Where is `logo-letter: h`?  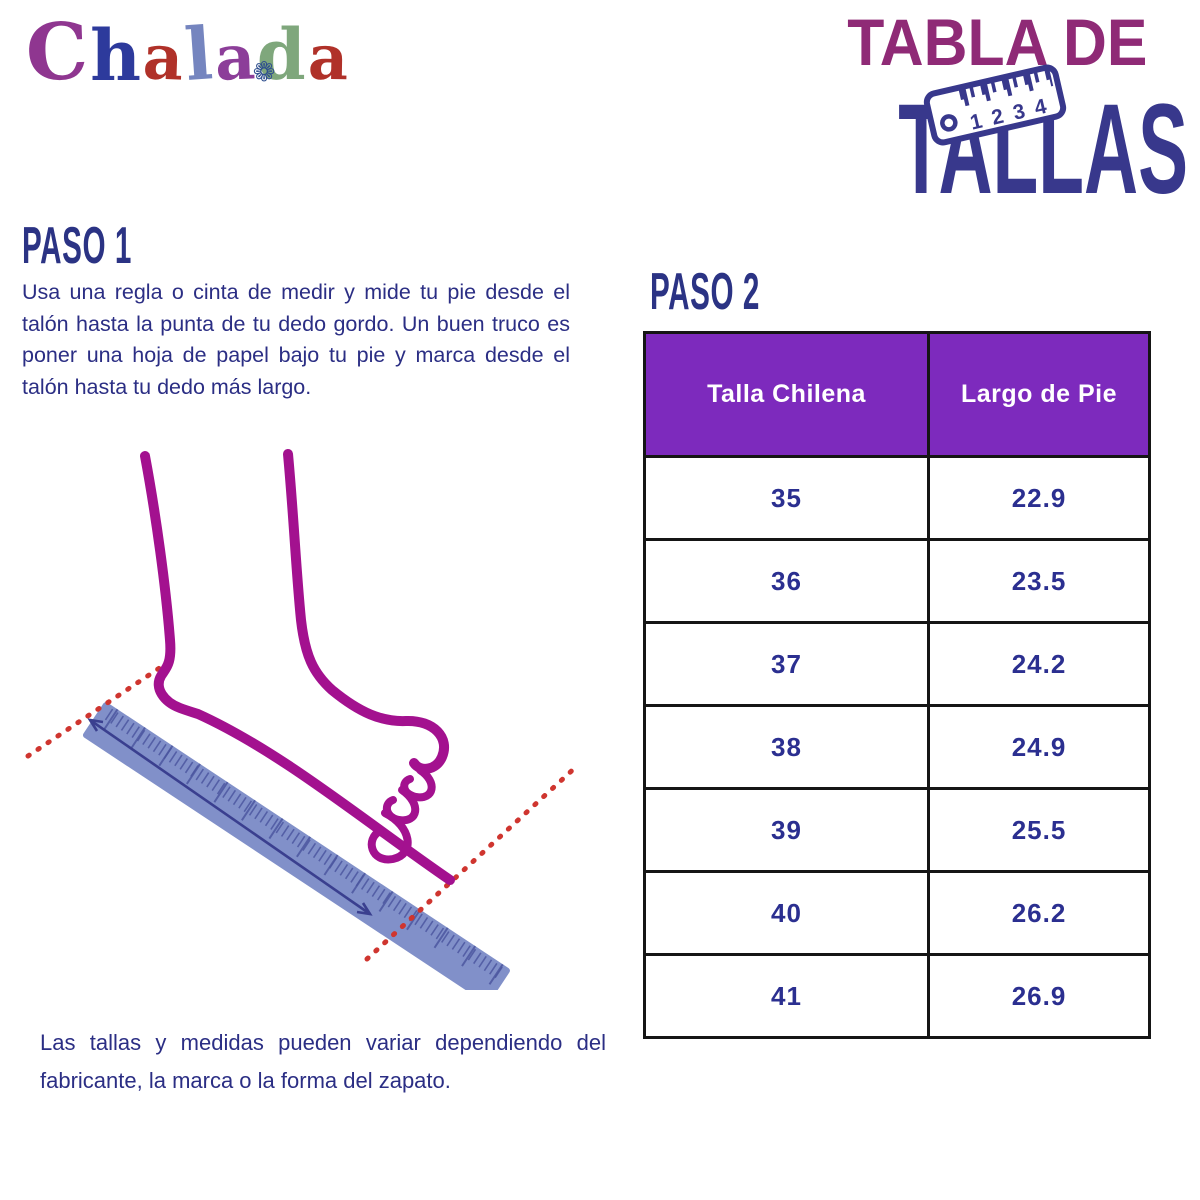
logo-letter: h is located at coordinates (116, 55).